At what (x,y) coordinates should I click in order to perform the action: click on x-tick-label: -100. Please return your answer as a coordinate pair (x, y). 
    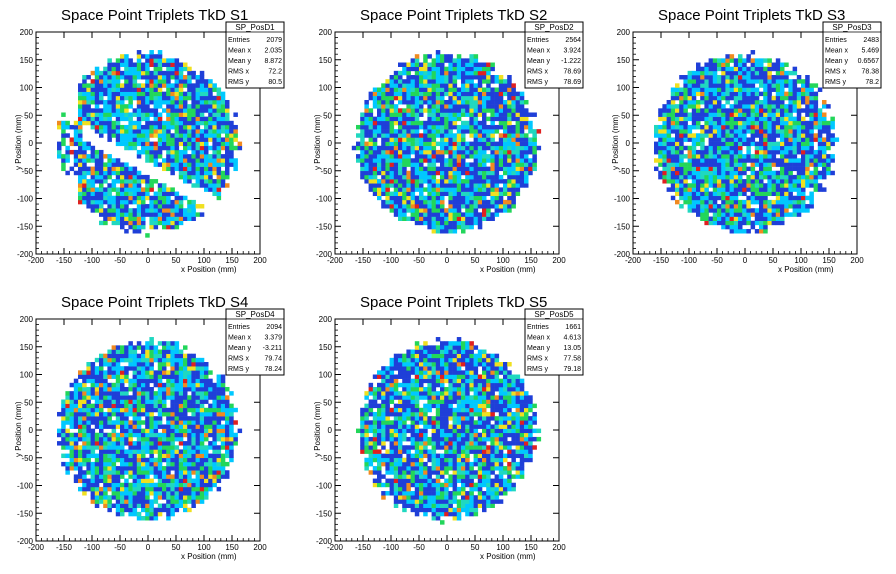
    Looking at the image, I should click on (689, 260).